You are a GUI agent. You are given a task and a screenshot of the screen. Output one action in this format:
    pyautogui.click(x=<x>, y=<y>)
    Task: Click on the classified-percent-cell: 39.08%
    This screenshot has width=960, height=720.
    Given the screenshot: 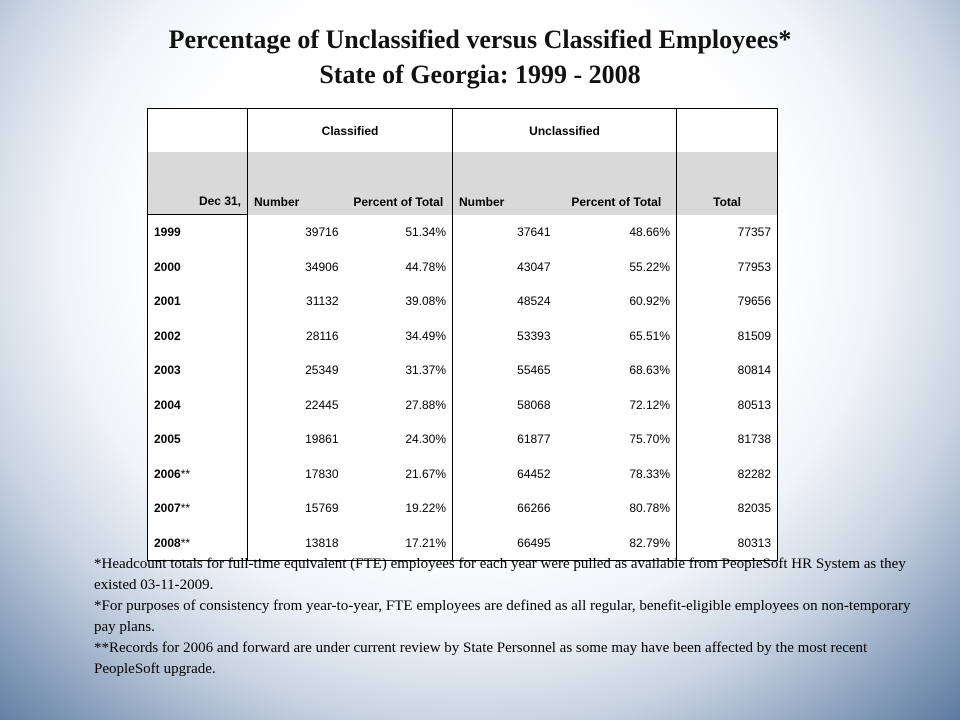 What is the action you would take?
    pyautogui.click(x=399, y=301)
    